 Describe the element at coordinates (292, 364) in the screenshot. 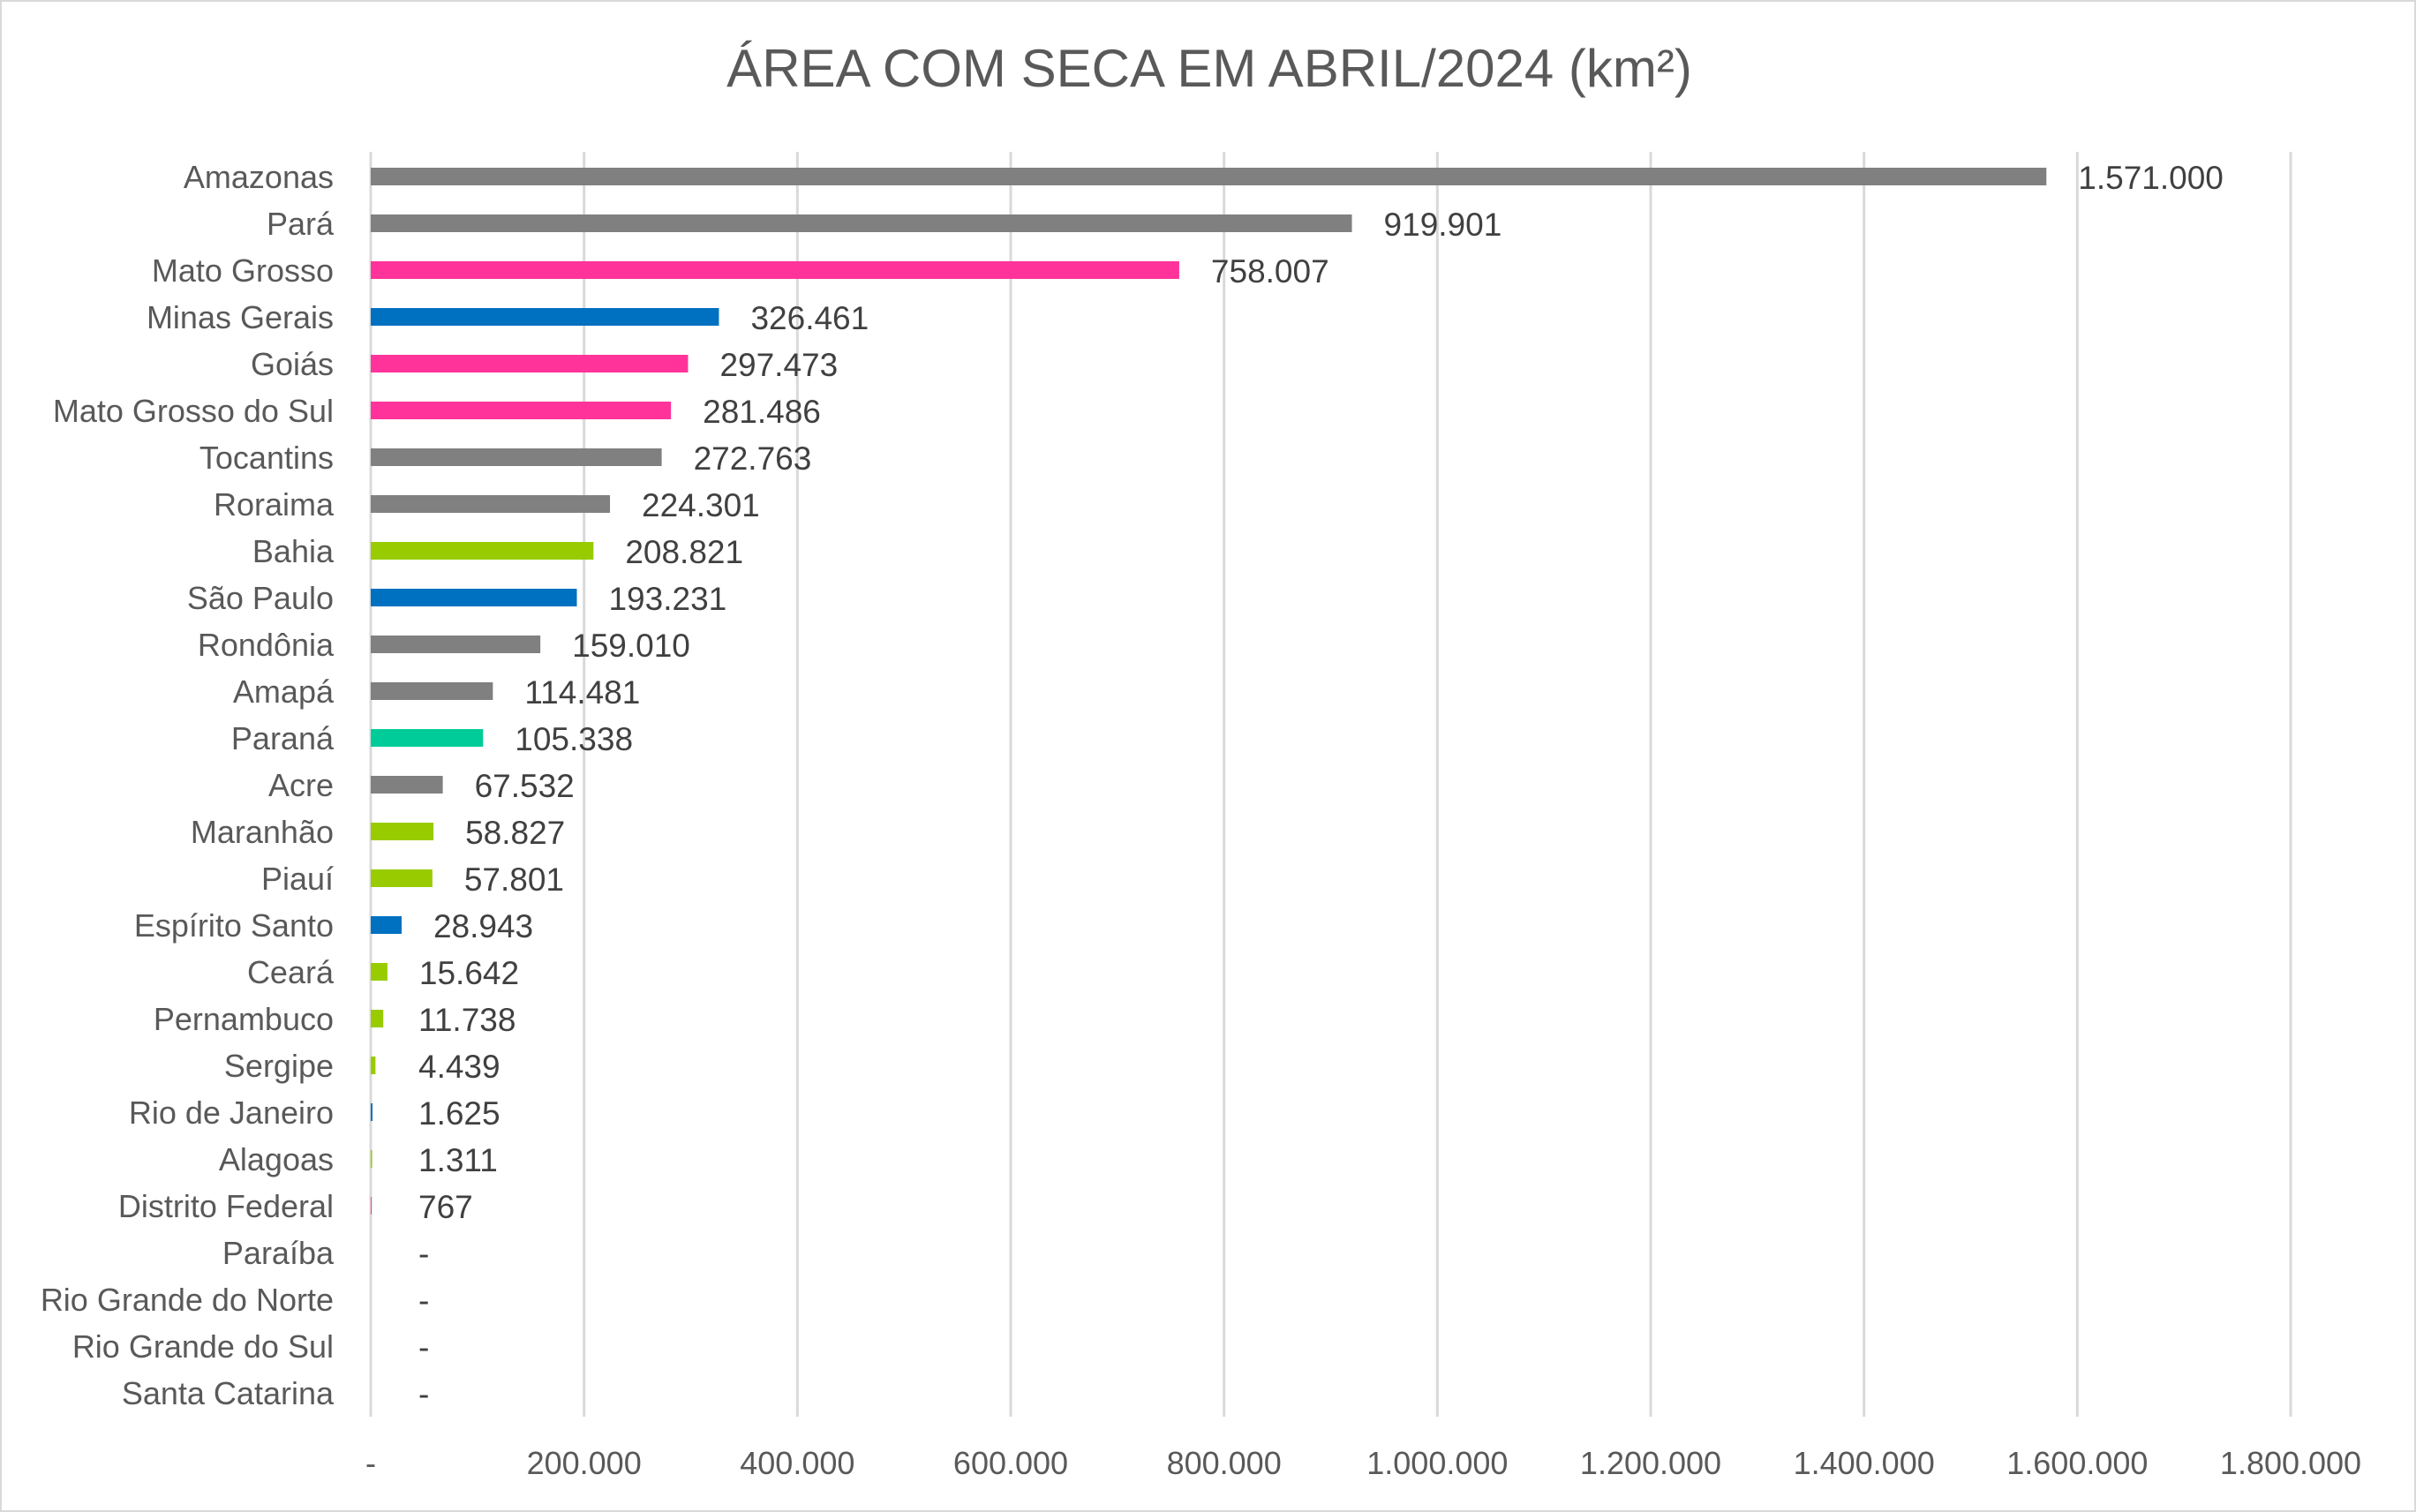

I see `category-label: Goiás` at that location.